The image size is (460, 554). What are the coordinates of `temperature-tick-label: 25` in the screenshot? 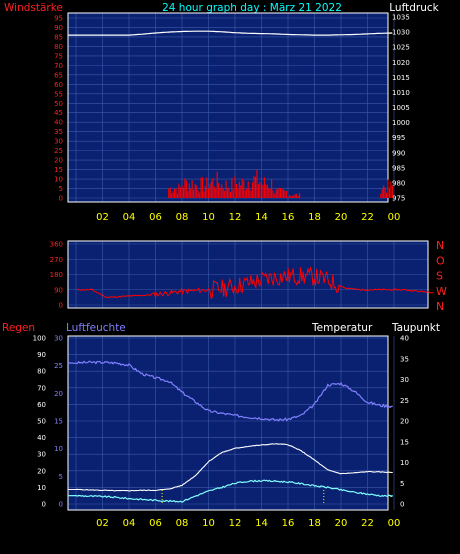 It's located at (404, 401).